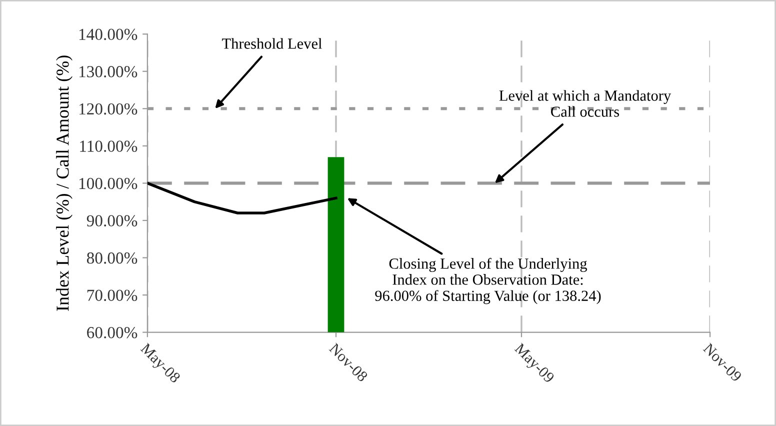 The height and width of the screenshot is (426, 776). Describe the element at coordinates (112, 296) in the screenshot. I see `y-tick-label: 70.00%` at that location.